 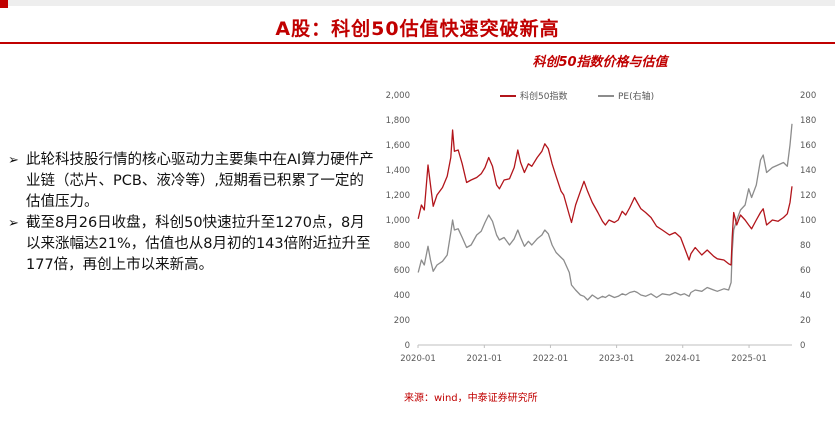 What do you see at coordinates (805, 271) in the screenshot?
I see `y-right-tick-label: 60` at bounding box center [805, 271].